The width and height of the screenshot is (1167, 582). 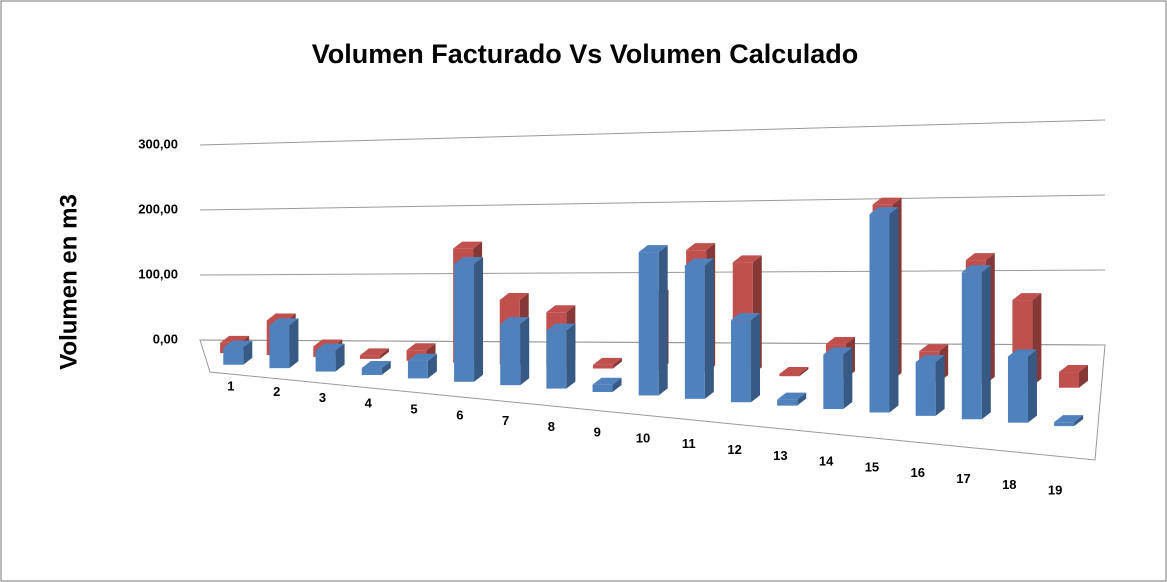 What do you see at coordinates (872, 466) in the screenshot?
I see `x-tick-label: 15` at bounding box center [872, 466].